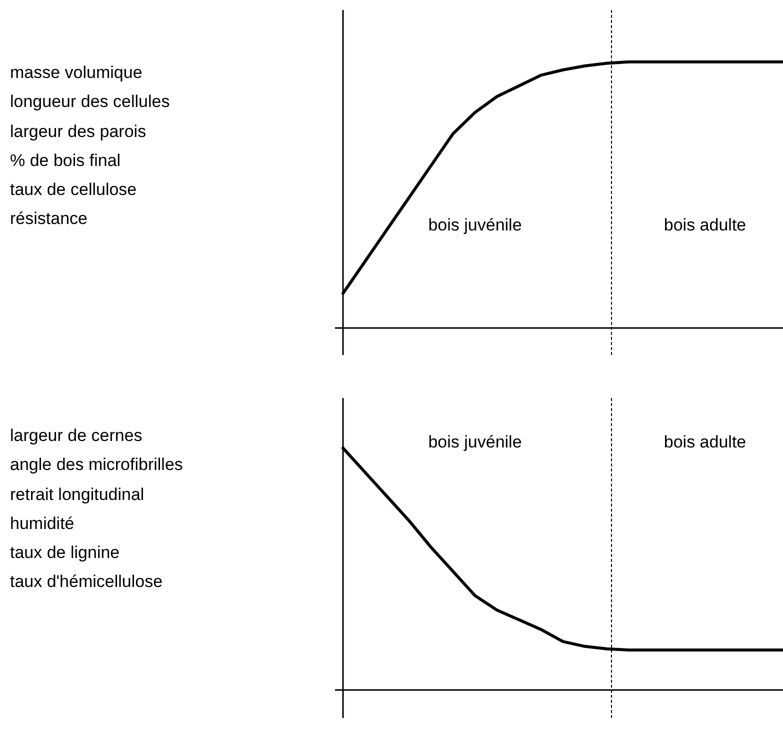 This screenshot has width=783, height=739. Describe the element at coordinates (77, 436) in the screenshot. I see `text: largeur de cernes` at that location.